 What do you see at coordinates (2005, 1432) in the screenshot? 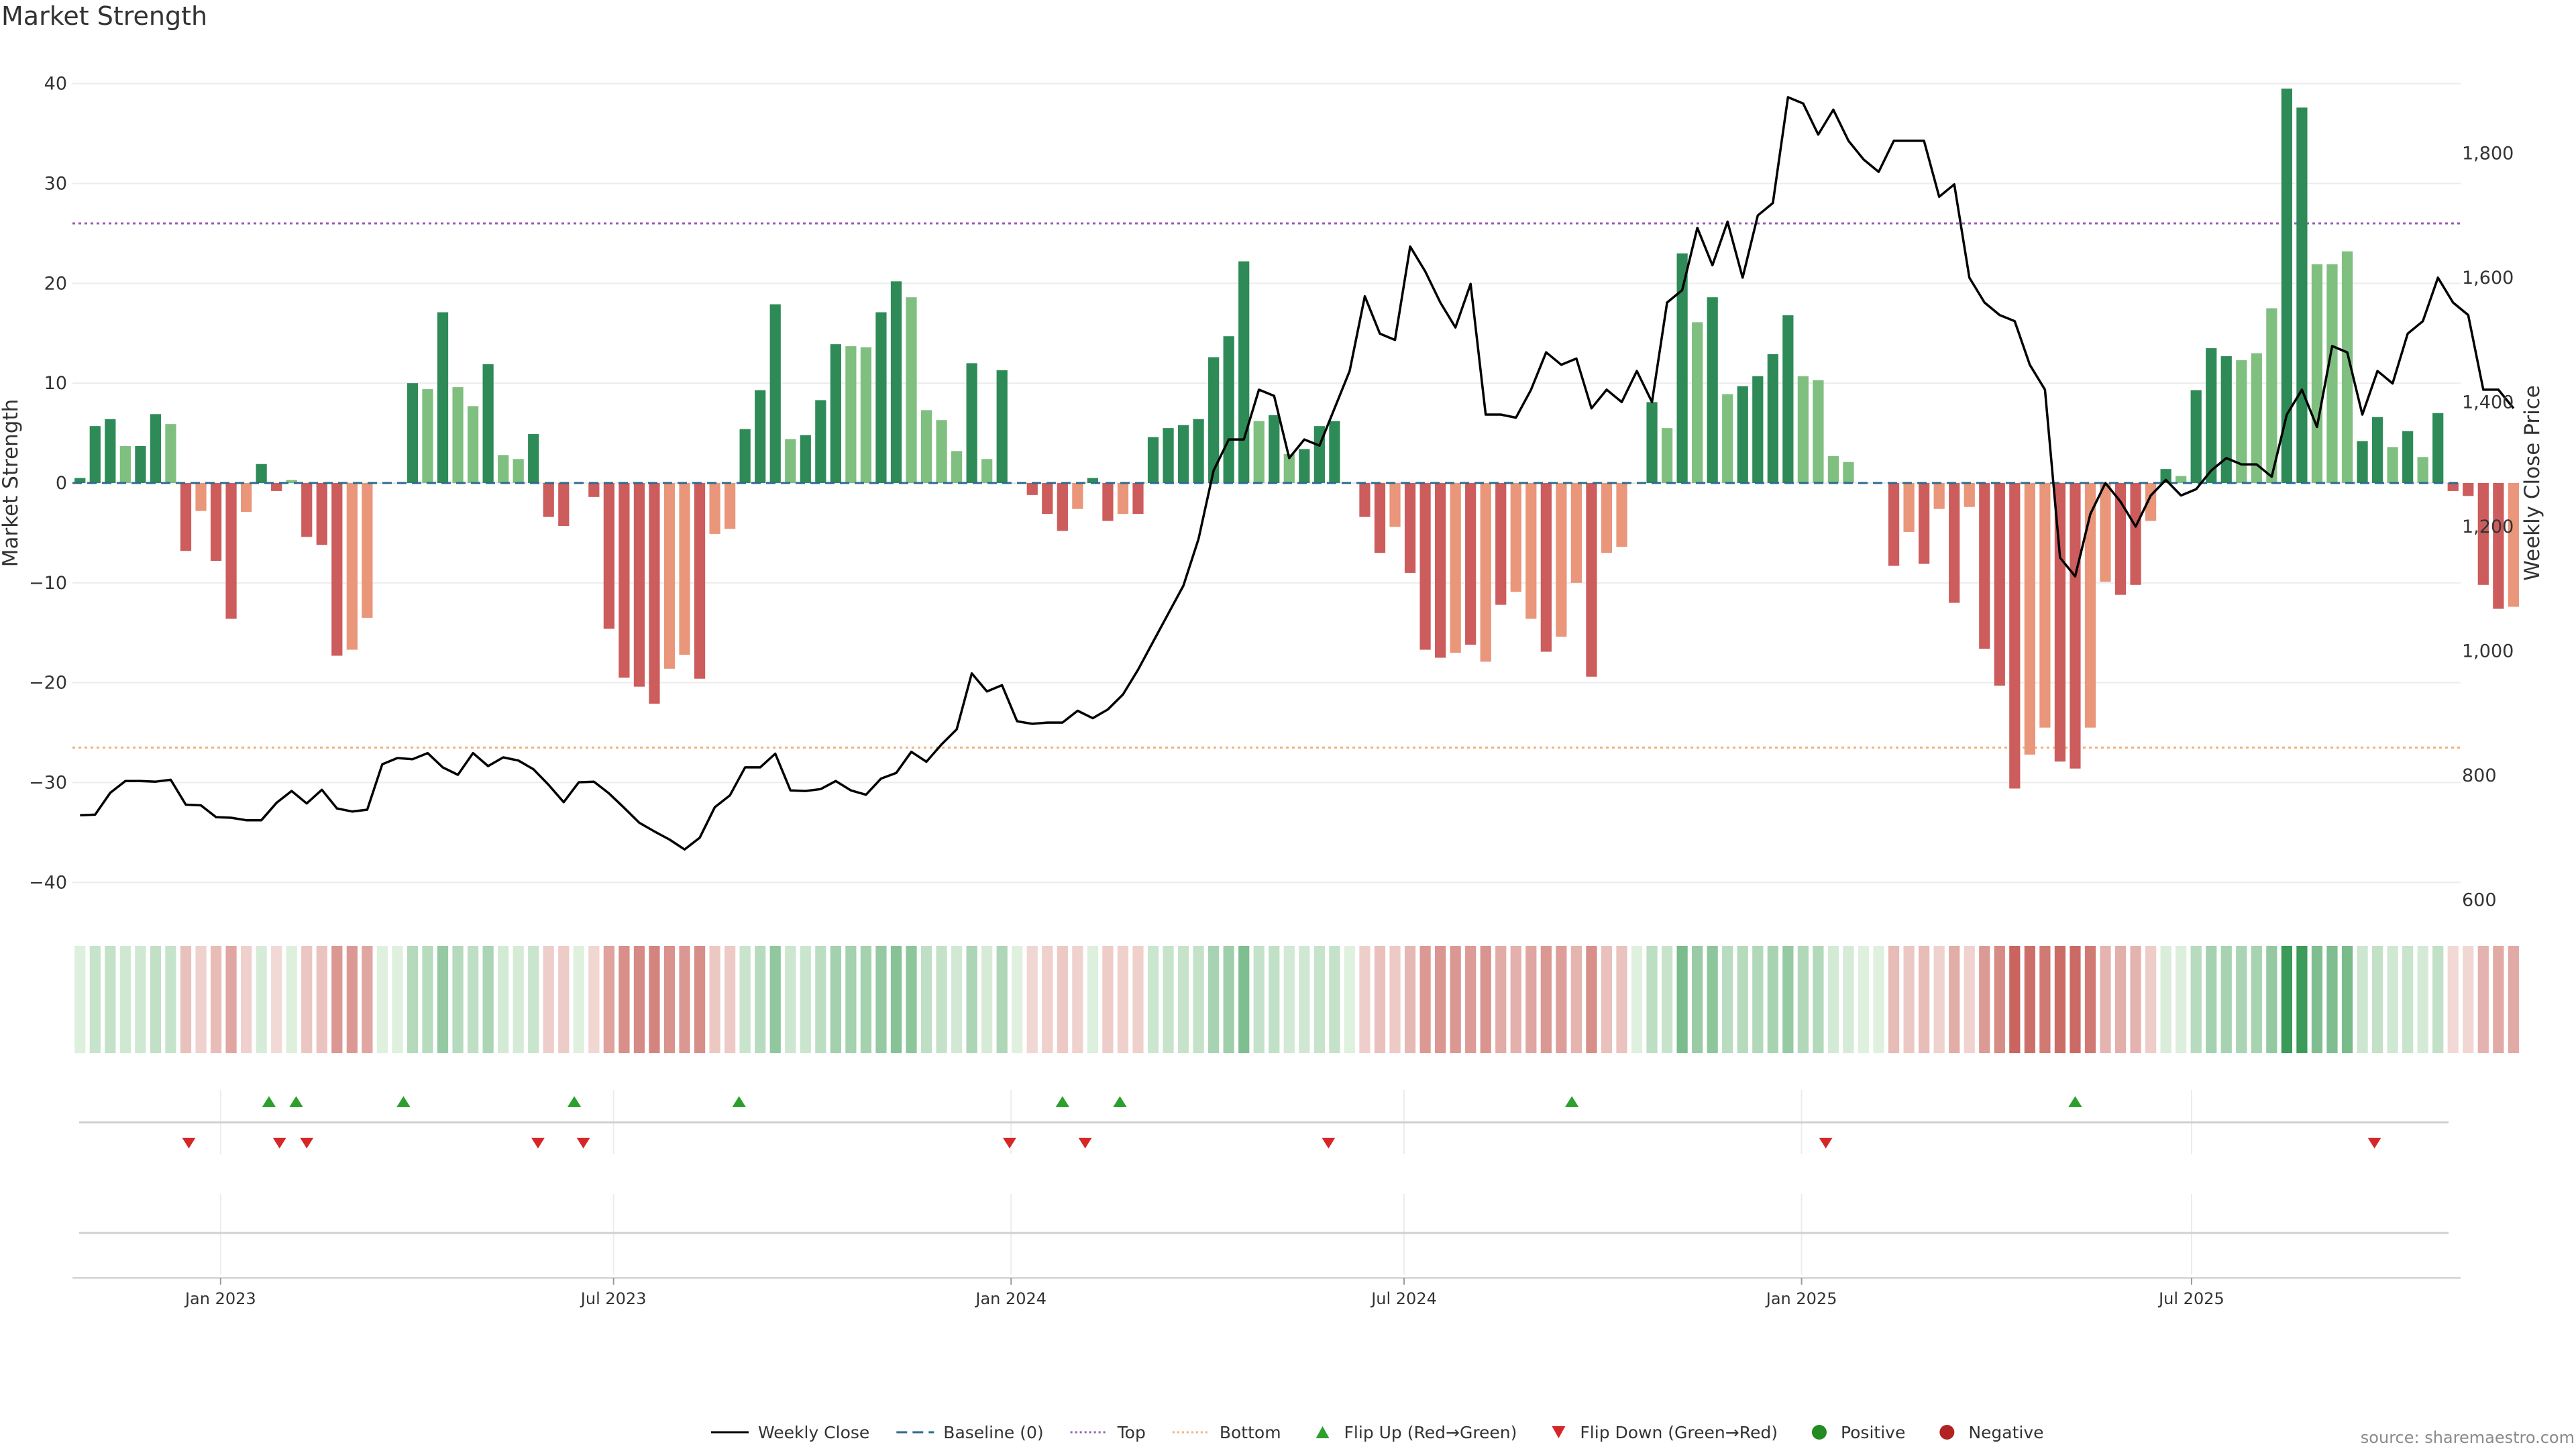
I see `legend-label: Negative` at bounding box center [2005, 1432].